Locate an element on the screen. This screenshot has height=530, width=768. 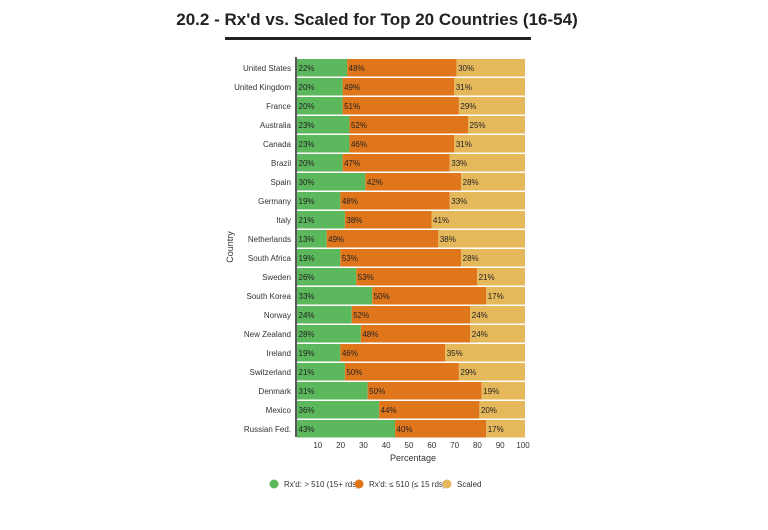
bar-value-label: 51% is located at coordinates (352, 106).